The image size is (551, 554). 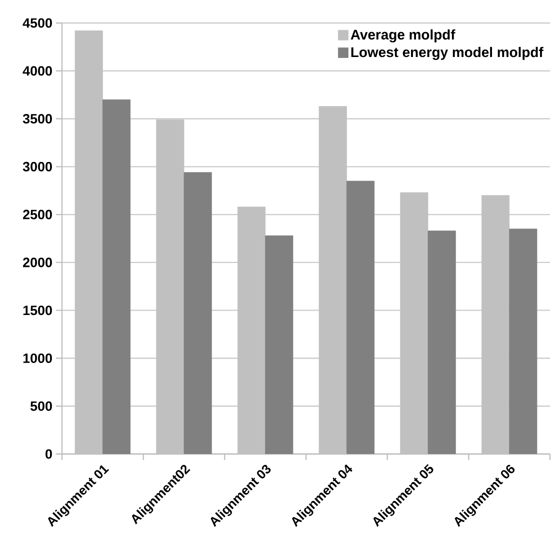 What do you see at coordinates (37, 23) in the screenshot?
I see `y-tick-label: 4500` at bounding box center [37, 23].